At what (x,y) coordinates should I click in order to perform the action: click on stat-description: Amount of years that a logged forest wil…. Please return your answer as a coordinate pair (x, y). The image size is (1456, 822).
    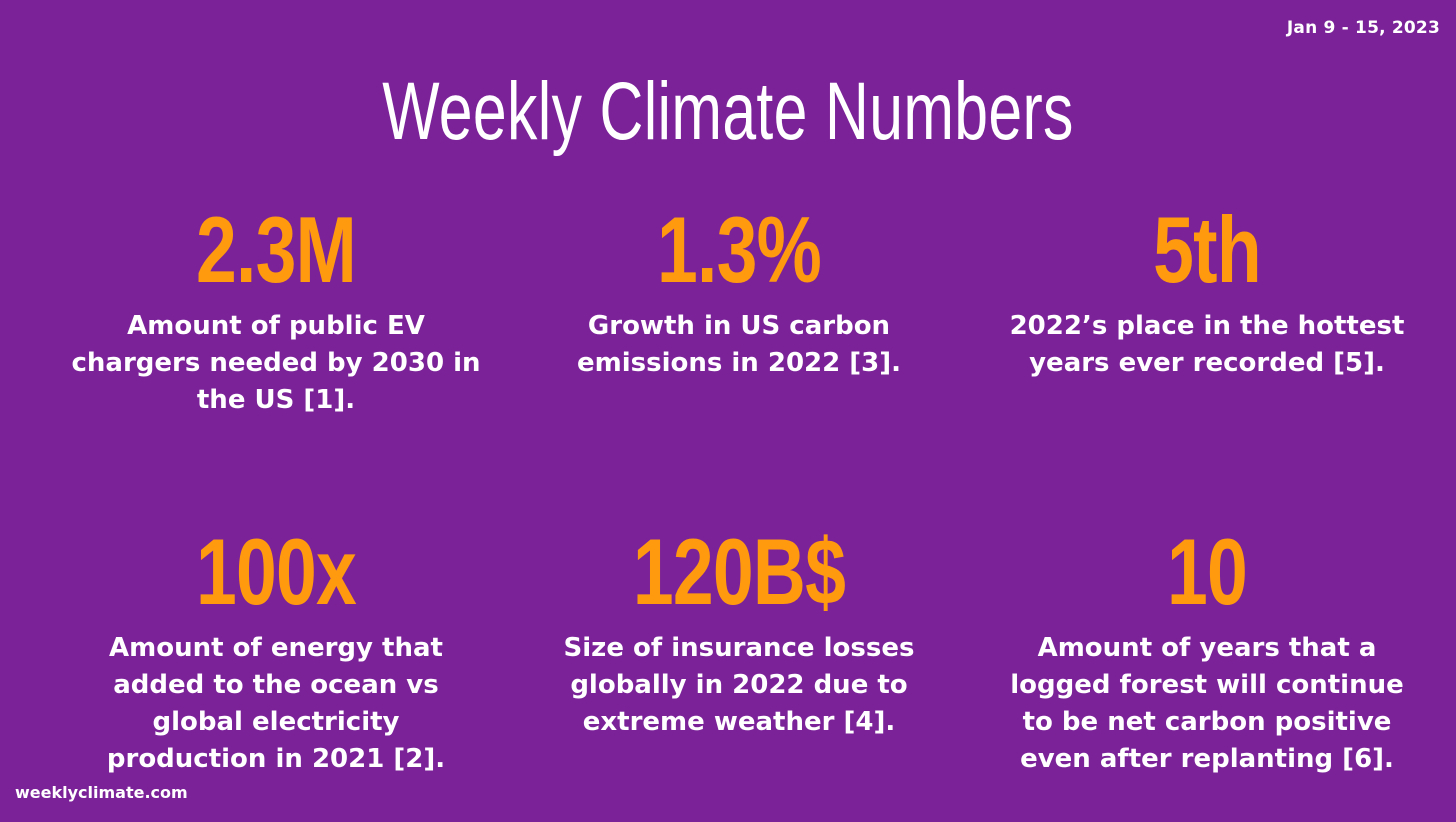
    Looking at the image, I should click on (1207, 703).